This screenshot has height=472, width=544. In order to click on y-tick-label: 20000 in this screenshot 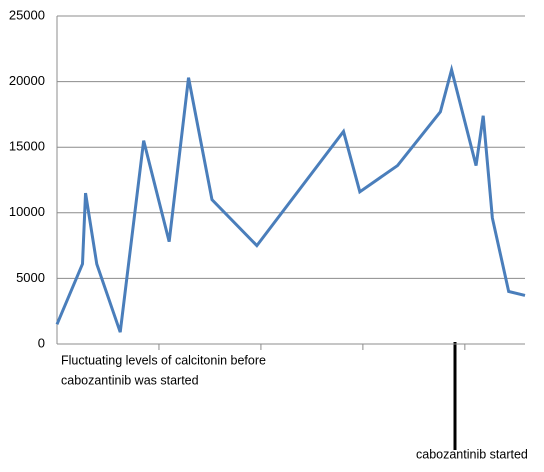, I will do `click(27, 80)`.